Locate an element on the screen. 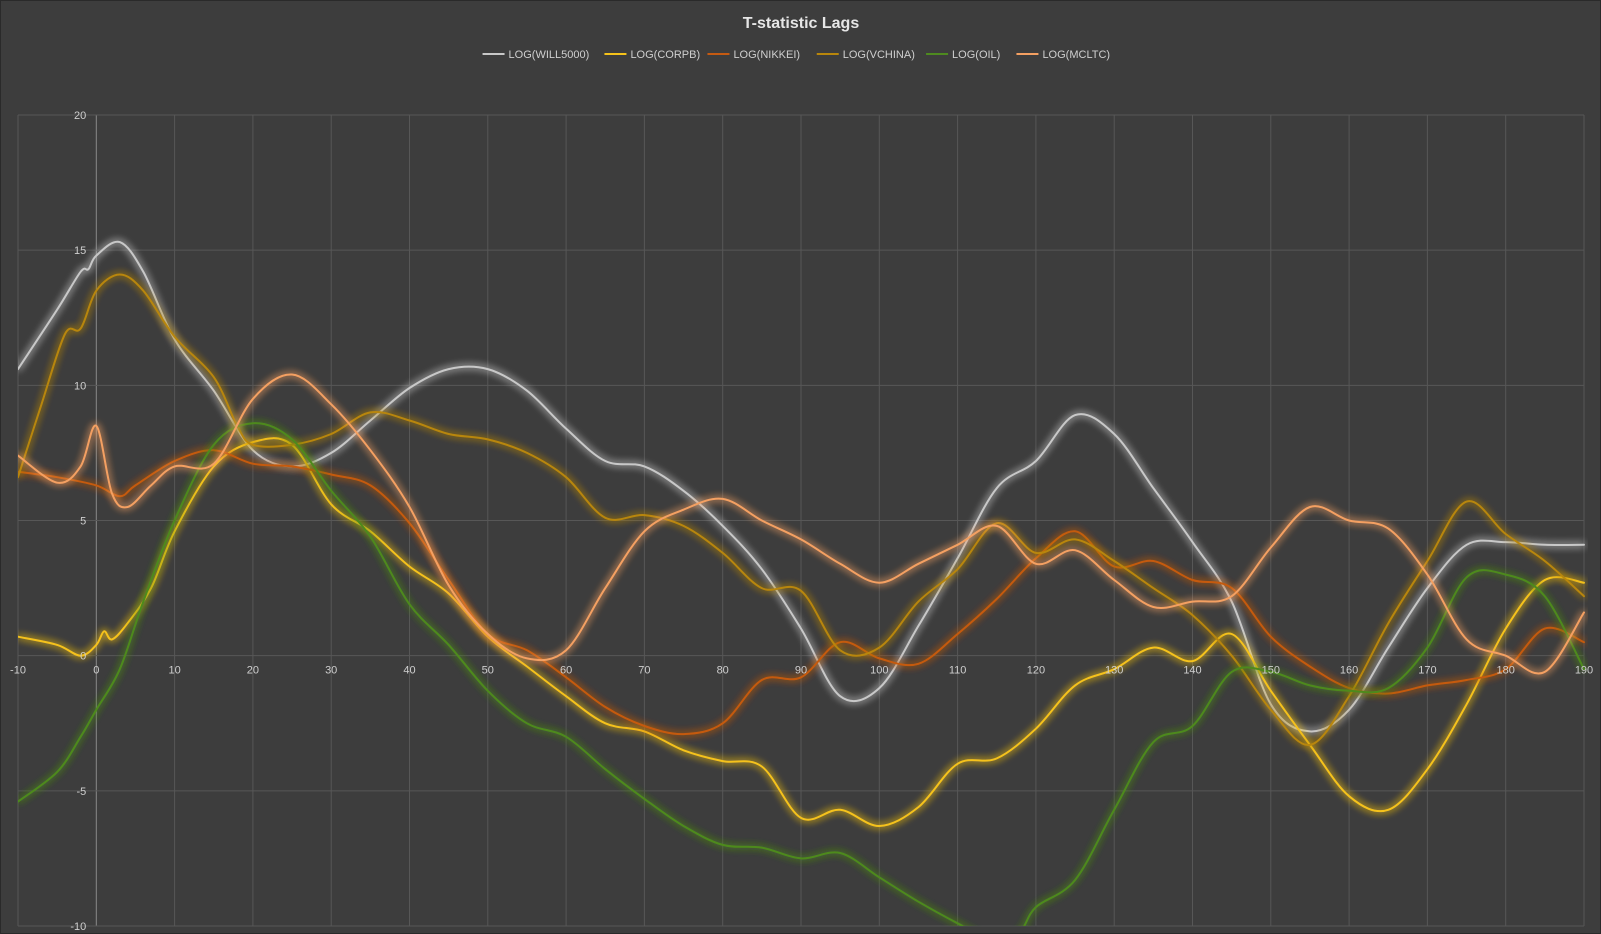 The image size is (1601, 934). y-tick-label: 20 is located at coordinates (80, 116).